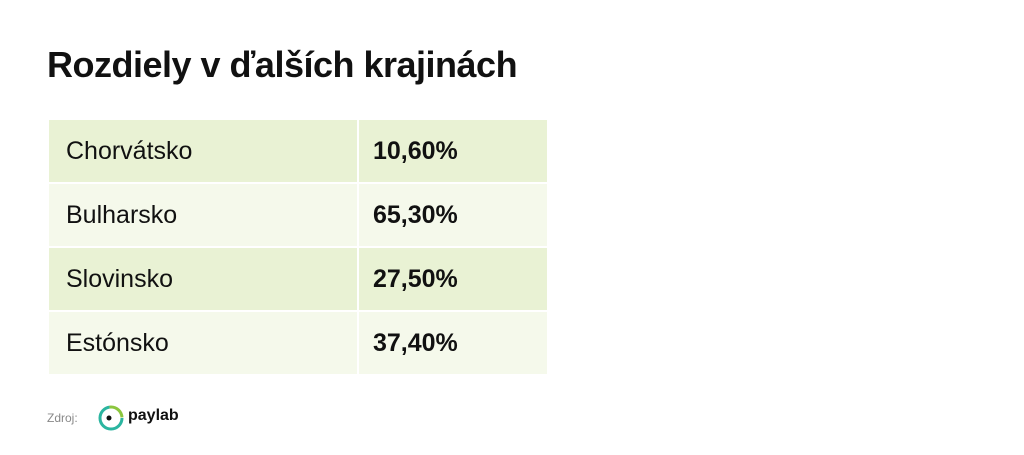 The height and width of the screenshot is (455, 1024). I want to click on table-row: Slovinsko 27,50%, so click(298, 279).